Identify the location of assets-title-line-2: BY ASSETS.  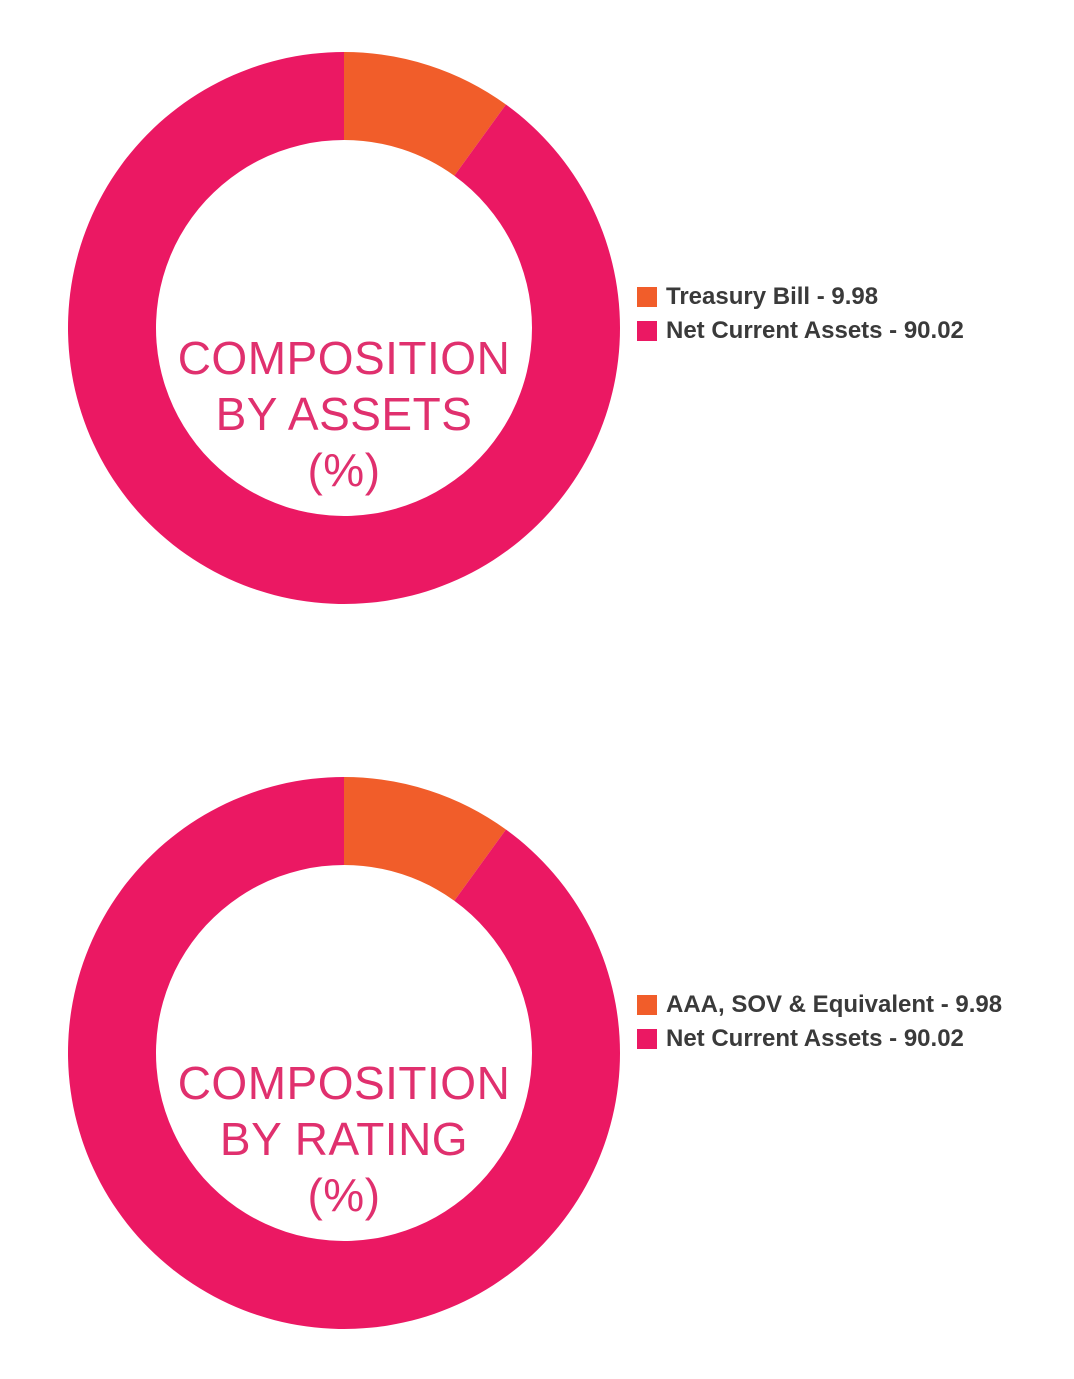
(344, 414).